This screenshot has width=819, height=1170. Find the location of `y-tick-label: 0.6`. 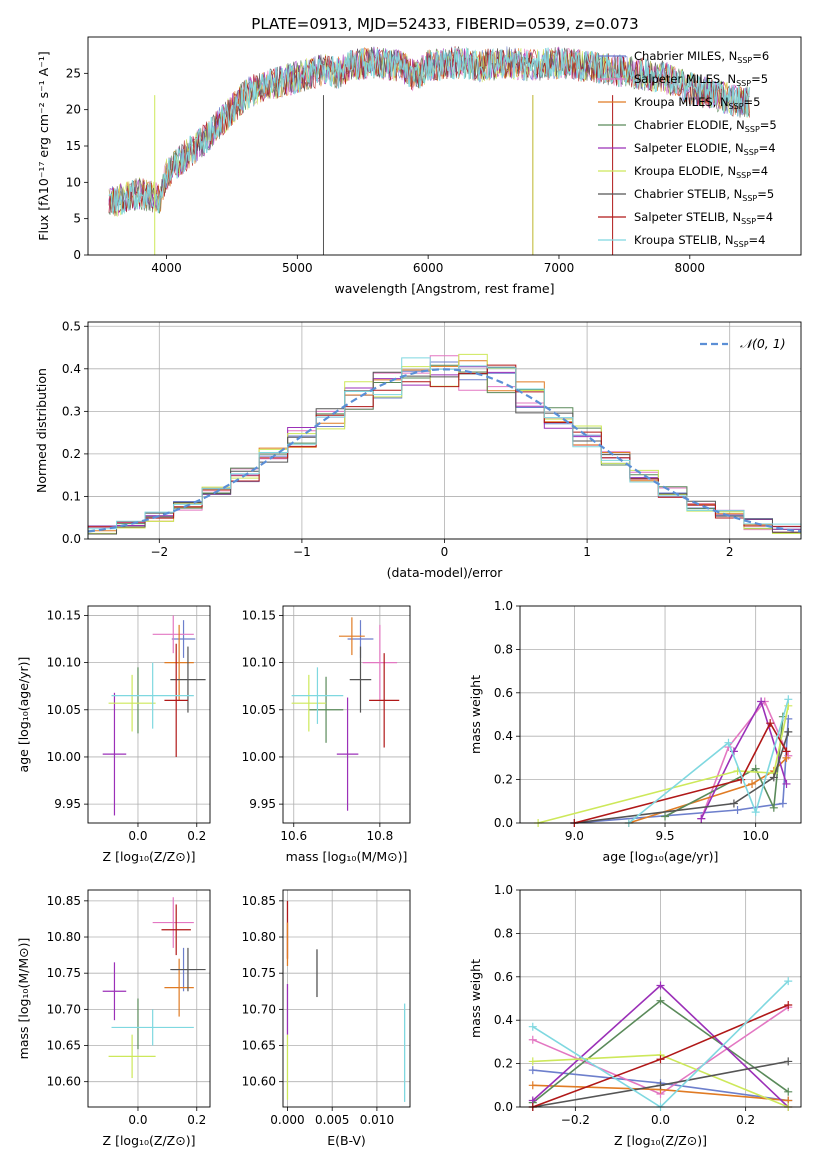

y-tick-label: 0.6 is located at coordinates (503, 977).